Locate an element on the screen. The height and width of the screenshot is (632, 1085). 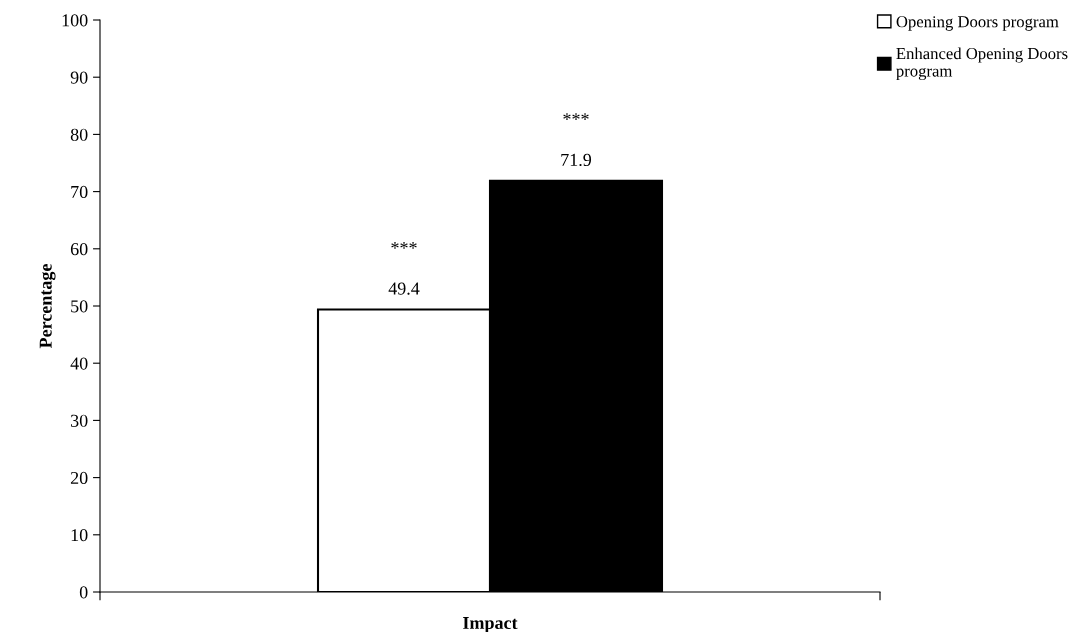
y-tick-label: 80 is located at coordinates (79, 134).